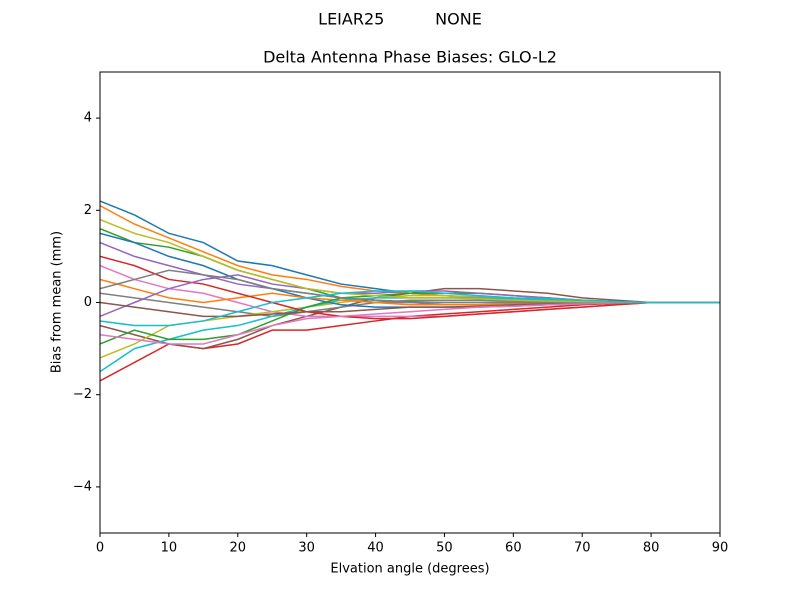 The image size is (800, 600). Describe the element at coordinates (582, 548) in the screenshot. I see `x-tick-label: 70` at that location.